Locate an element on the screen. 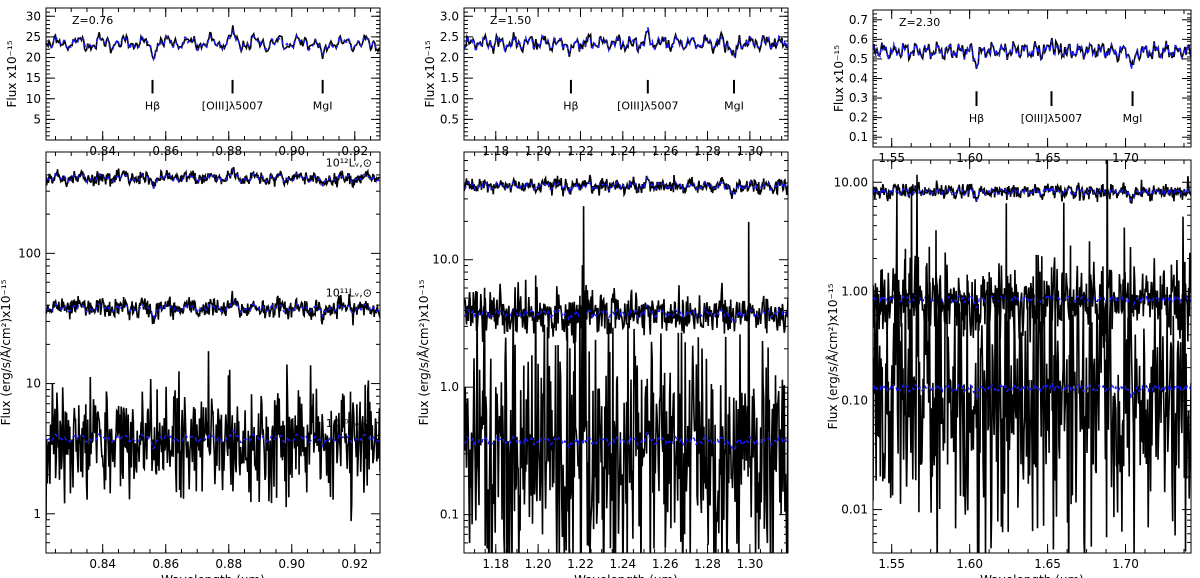 The width and height of the screenshot is (1200, 578). y-tick-label: 1.5 is located at coordinates (449, 78).